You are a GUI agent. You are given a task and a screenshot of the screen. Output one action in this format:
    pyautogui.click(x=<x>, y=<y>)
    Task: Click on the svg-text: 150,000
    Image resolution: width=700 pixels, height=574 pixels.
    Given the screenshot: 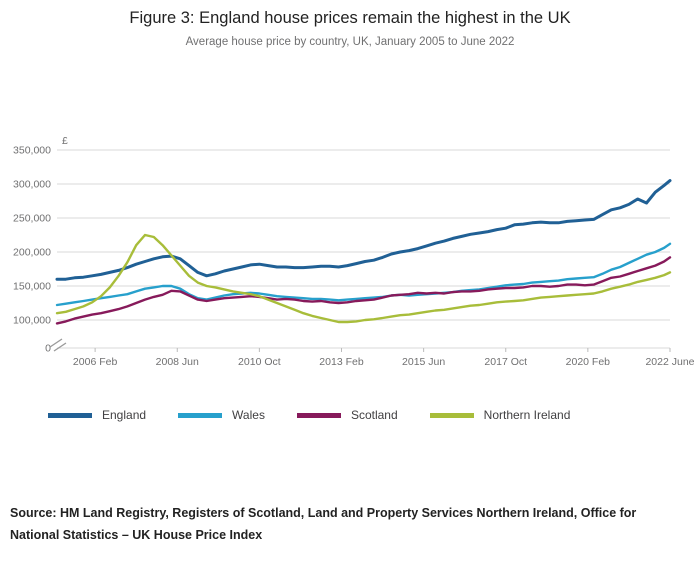 What is the action you would take?
    pyautogui.click(x=32, y=287)
    